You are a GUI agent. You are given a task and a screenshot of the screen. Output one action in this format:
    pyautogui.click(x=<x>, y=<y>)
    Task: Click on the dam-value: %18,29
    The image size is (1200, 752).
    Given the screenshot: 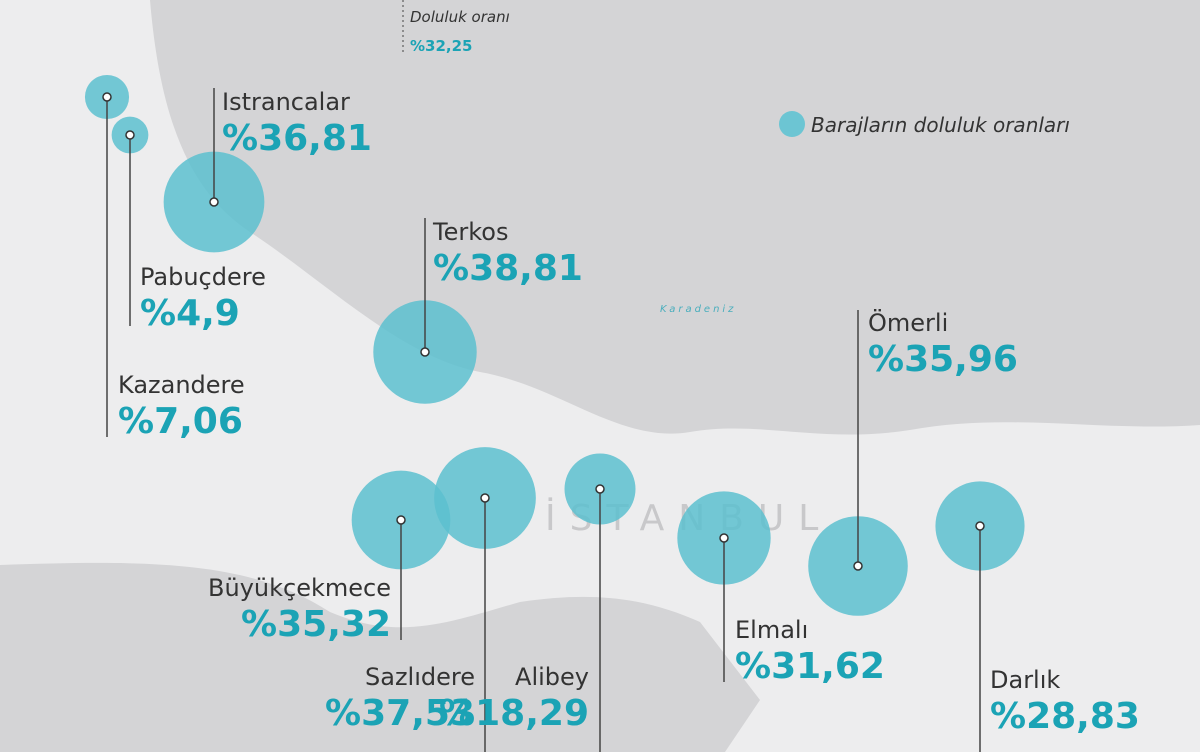 What is the action you would take?
    pyautogui.click(x=514, y=713)
    